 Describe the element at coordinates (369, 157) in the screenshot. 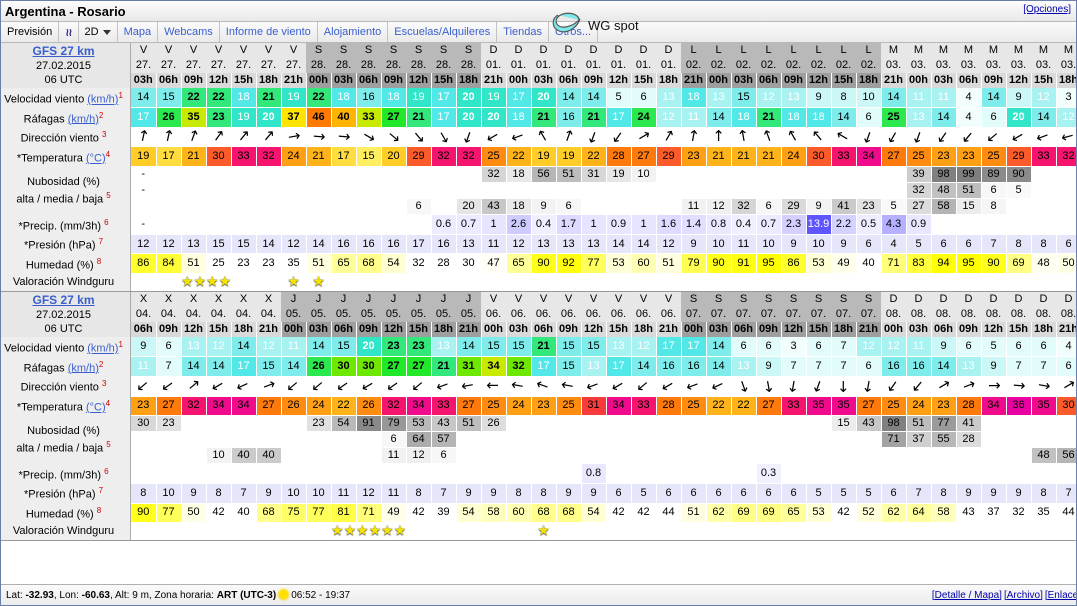

I see `temperature-cell: 15` at that location.